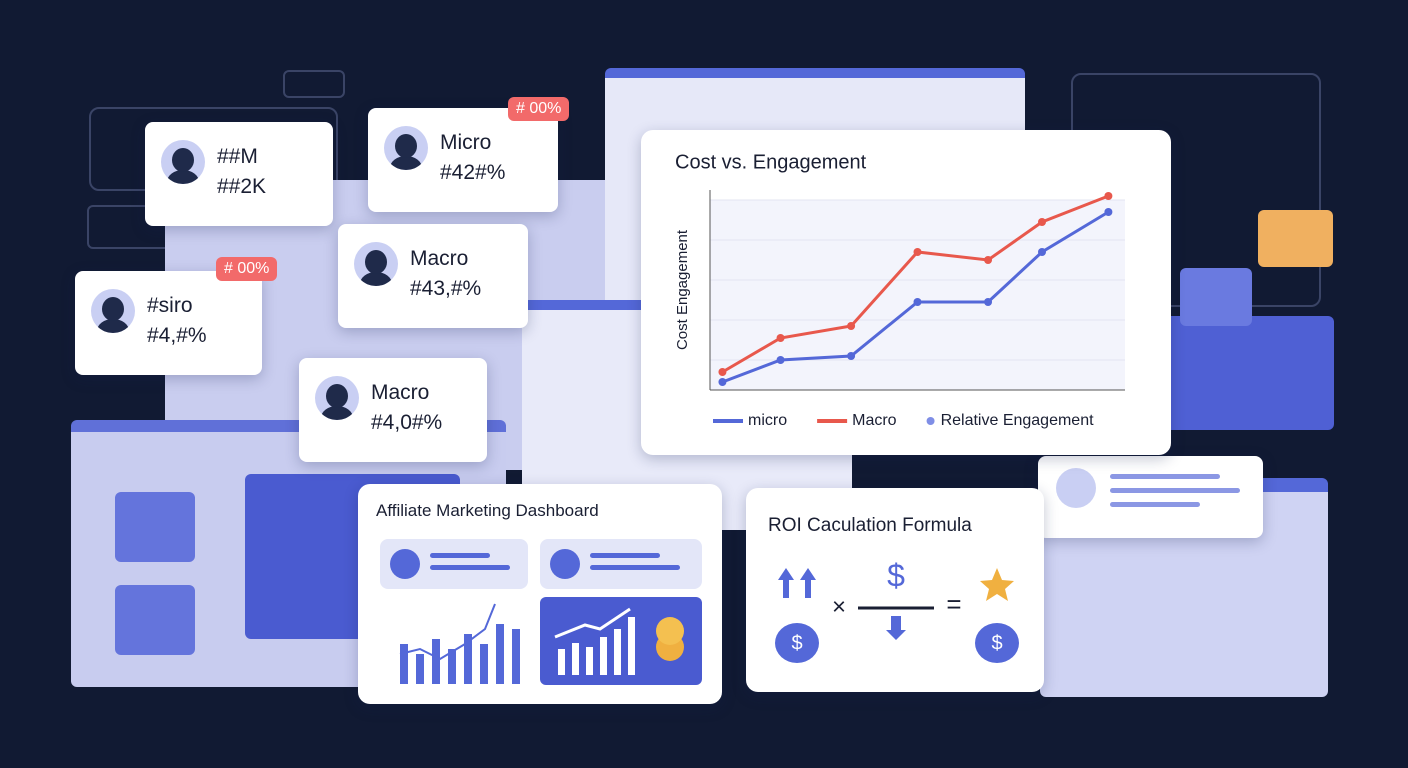  Describe the element at coordinates (459, 643) in the screenshot. I see `mini-bars` at that location.